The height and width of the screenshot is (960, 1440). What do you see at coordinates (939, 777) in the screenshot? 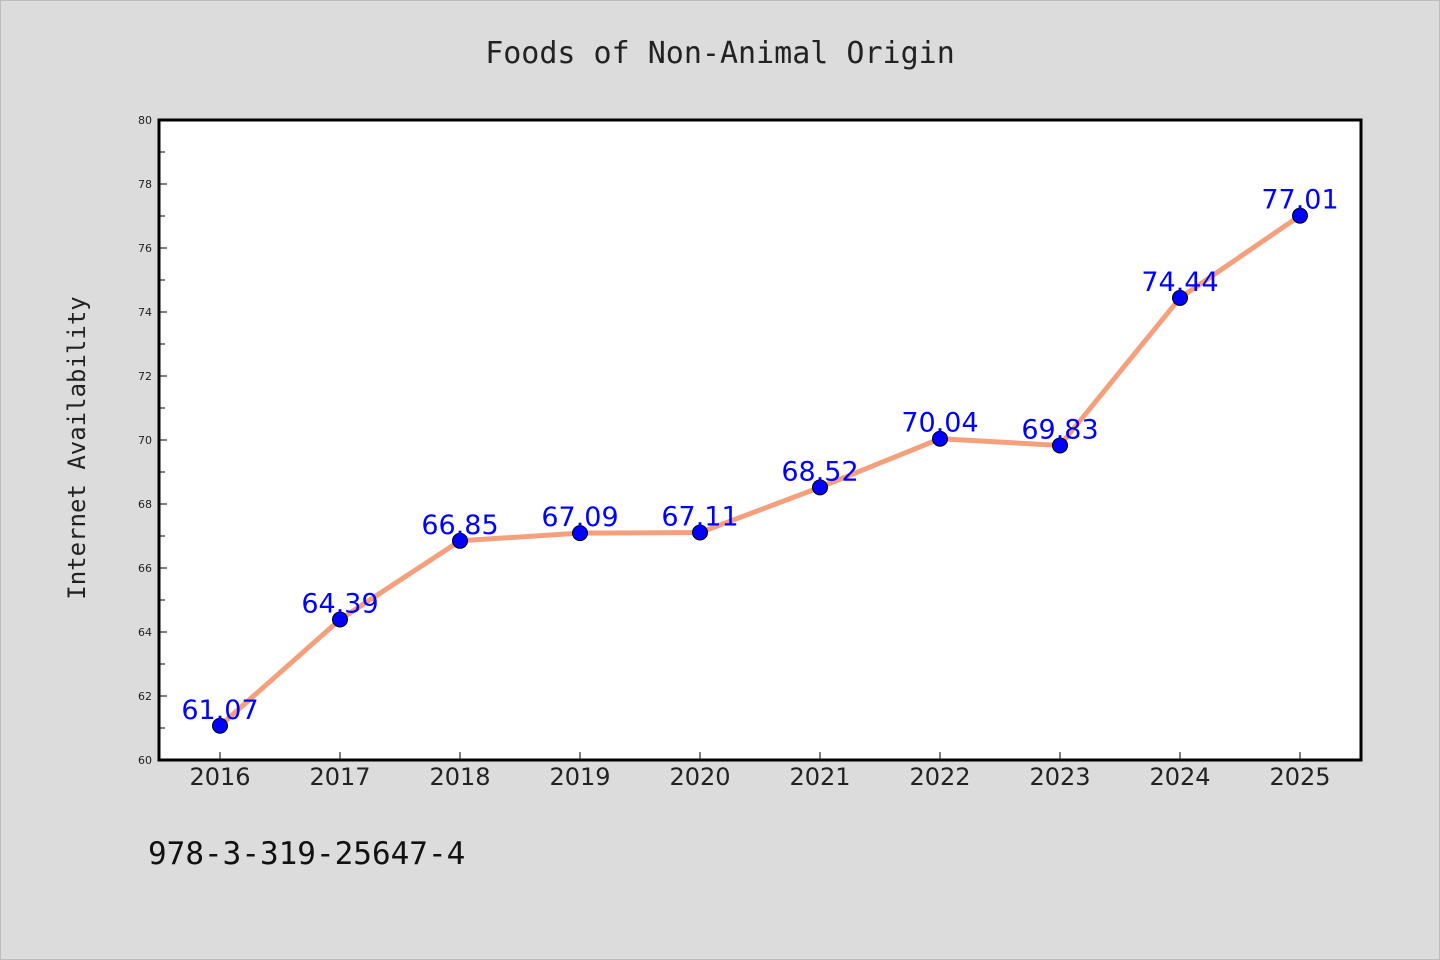
I see `x-tick-label: 2022` at bounding box center [939, 777].